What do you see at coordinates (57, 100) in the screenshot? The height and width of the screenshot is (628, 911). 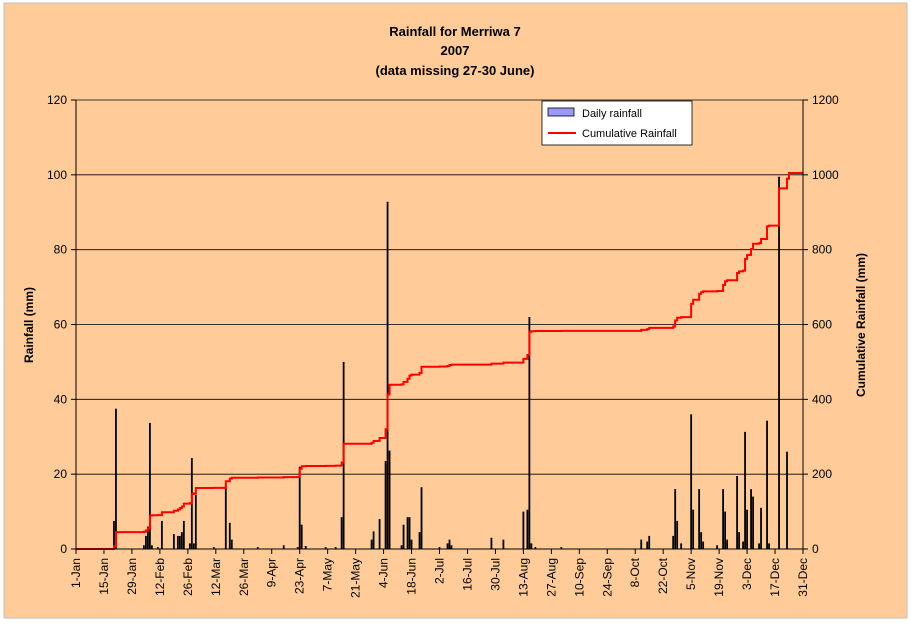 I see `y-tick-label-120: 120` at bounding box center [57, 100].